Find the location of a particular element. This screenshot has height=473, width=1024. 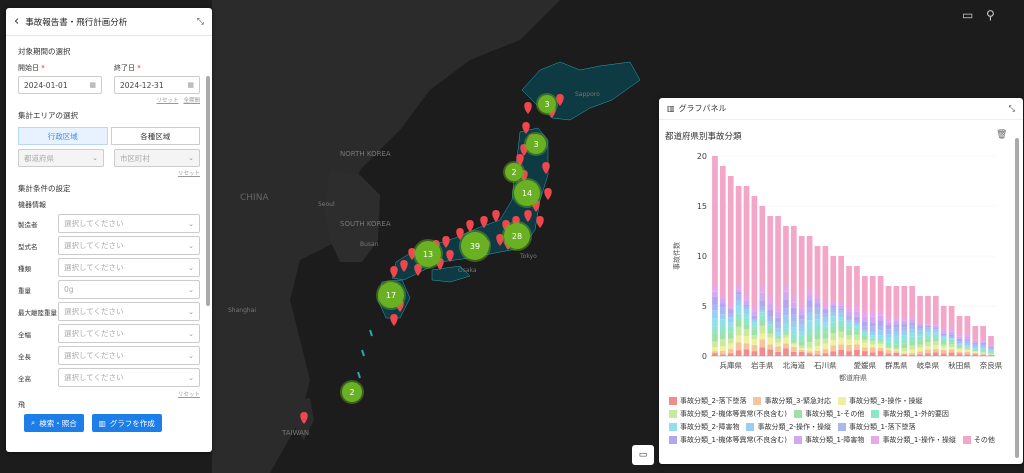

tab-admin-area: 行政区域 is located at coordinates (63, 136).